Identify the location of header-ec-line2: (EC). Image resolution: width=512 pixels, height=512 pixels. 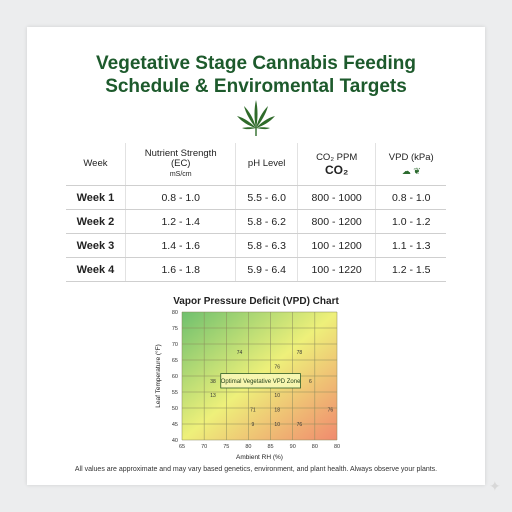
(180, 163).